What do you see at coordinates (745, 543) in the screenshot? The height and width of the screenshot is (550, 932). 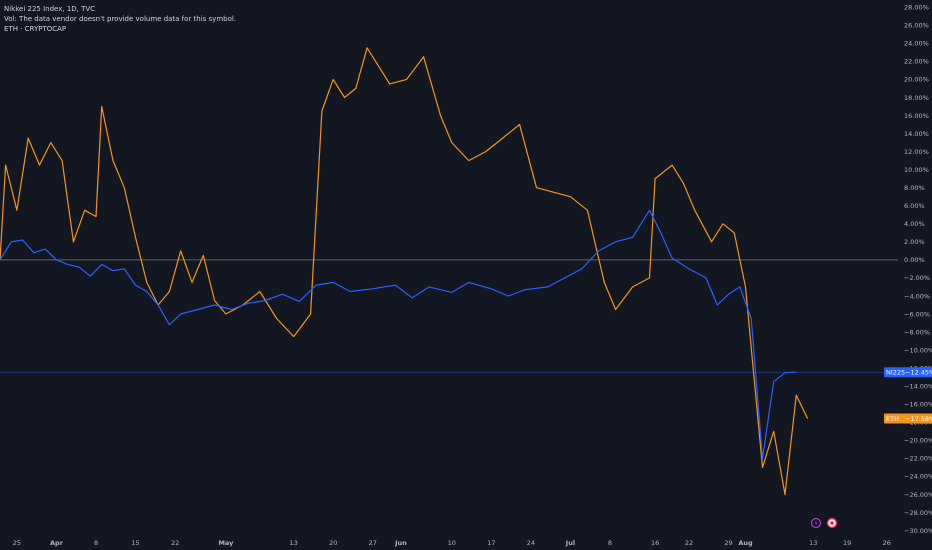 I see `x-tick-label: Aug` at bounding box center [745, 543].